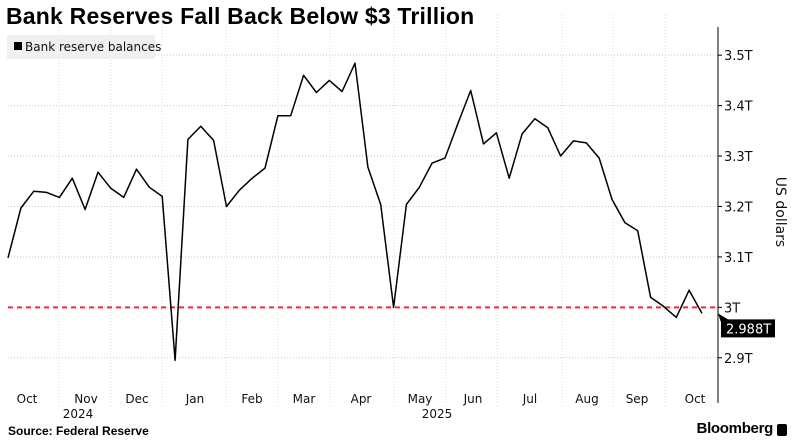  Describe the element at coordinates (251, 399) in the screenshot. I see `x-tick-label: Feb` at that location.